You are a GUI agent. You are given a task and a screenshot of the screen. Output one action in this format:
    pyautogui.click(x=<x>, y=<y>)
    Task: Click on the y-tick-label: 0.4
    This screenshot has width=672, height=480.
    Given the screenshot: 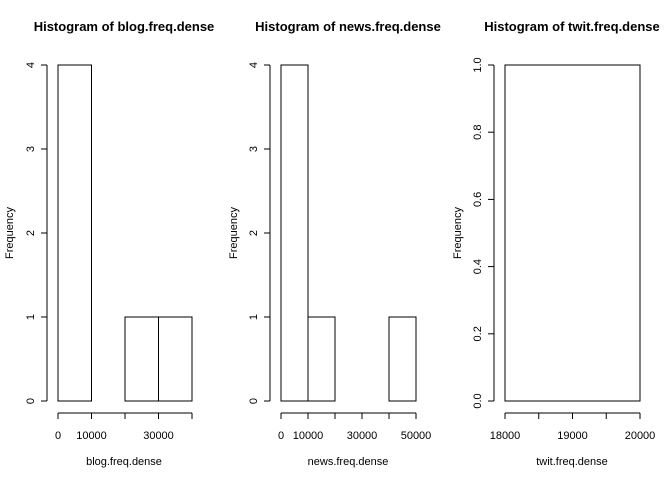 What is the action you would take?
    pyautogui.click(x=478, y=266)
    